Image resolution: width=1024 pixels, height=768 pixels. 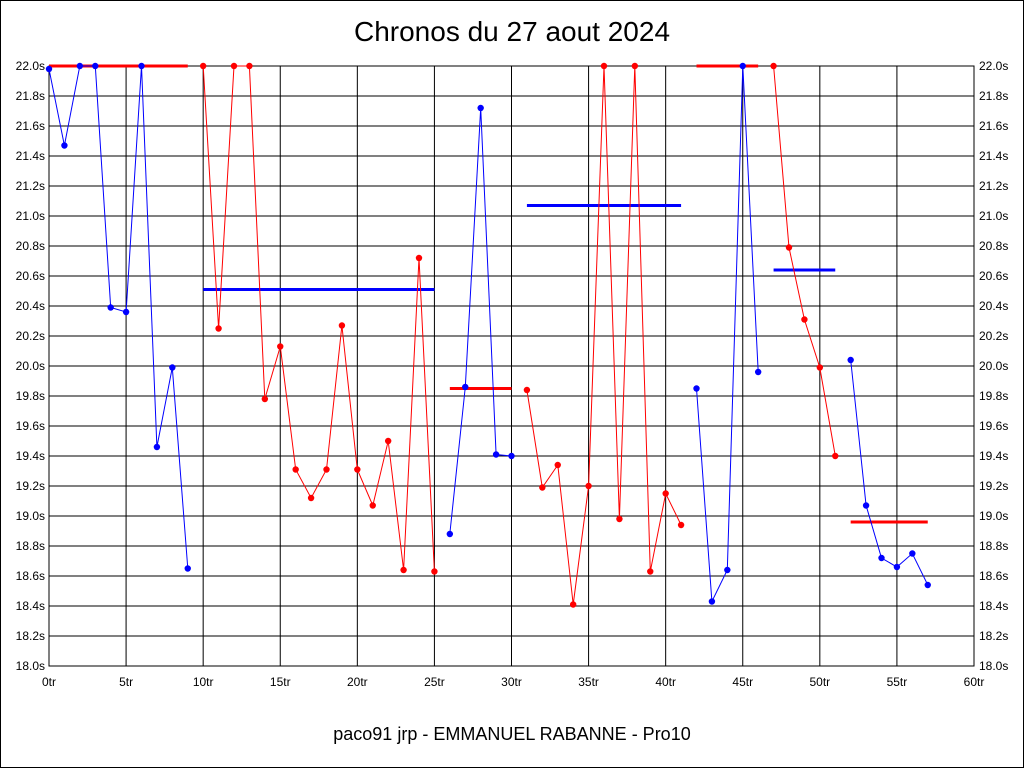 I want to click on y-tick-label-left: 18.4s, so click(x=30, y=606).